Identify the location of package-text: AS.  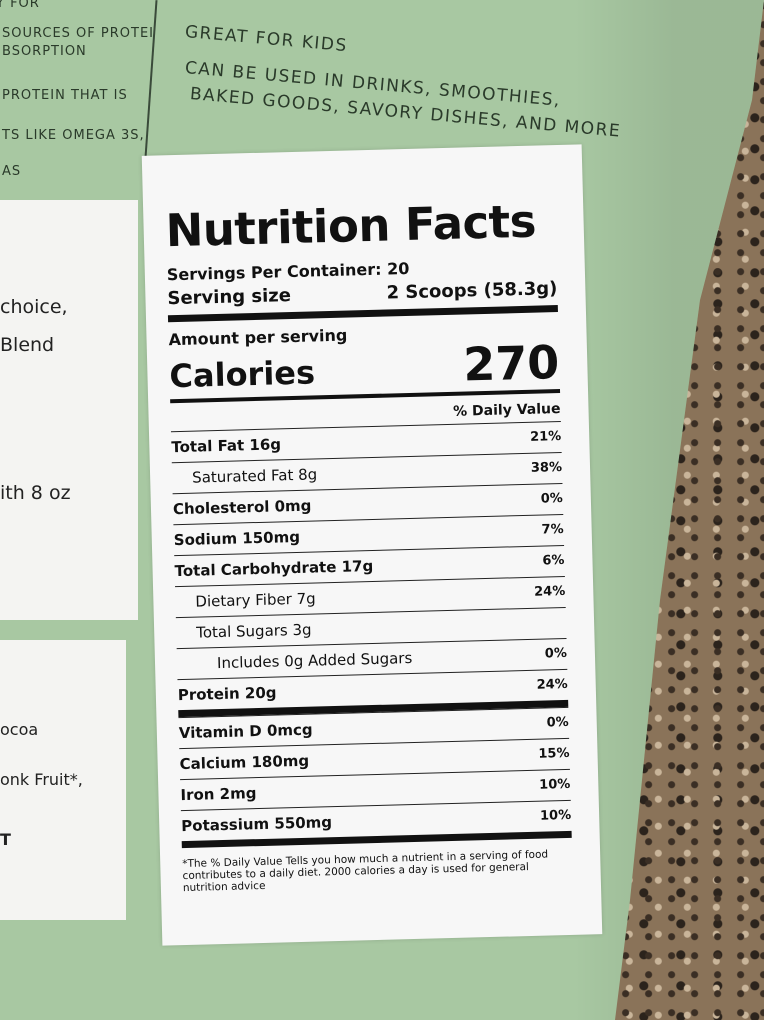
(12, 171).